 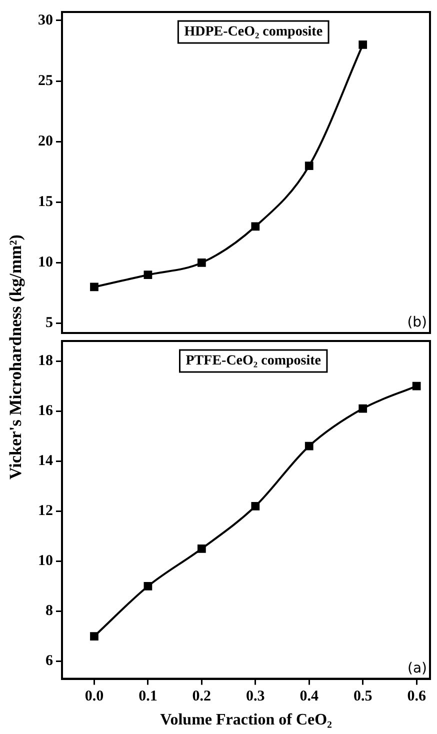 I want to click on y-tick-label: 6, so click(x=50, y=661).